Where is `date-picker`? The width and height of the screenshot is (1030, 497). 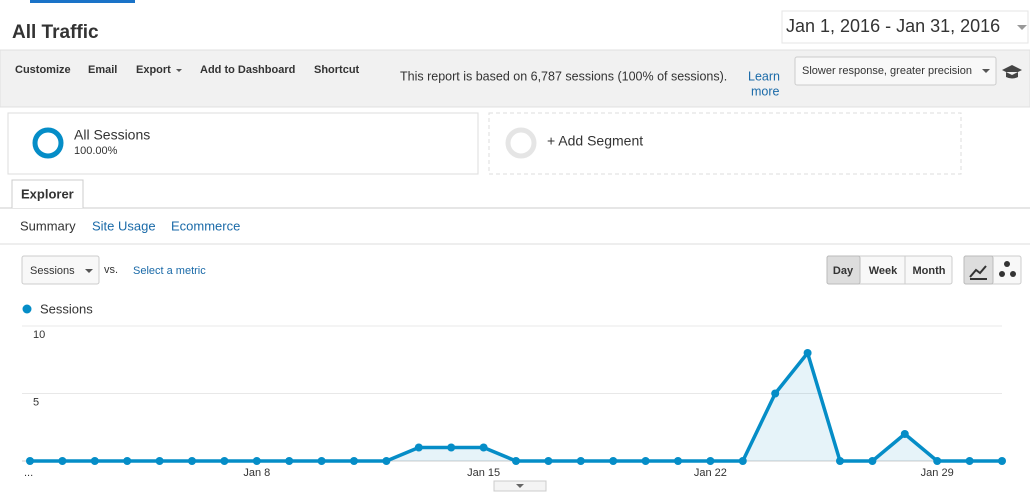 date-picker is located at coordinates (905, 27).